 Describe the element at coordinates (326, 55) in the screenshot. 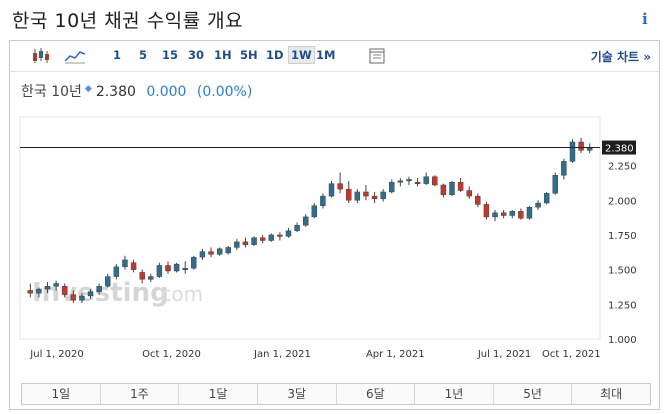

I see `timeframe-1m: 1M` at that location.